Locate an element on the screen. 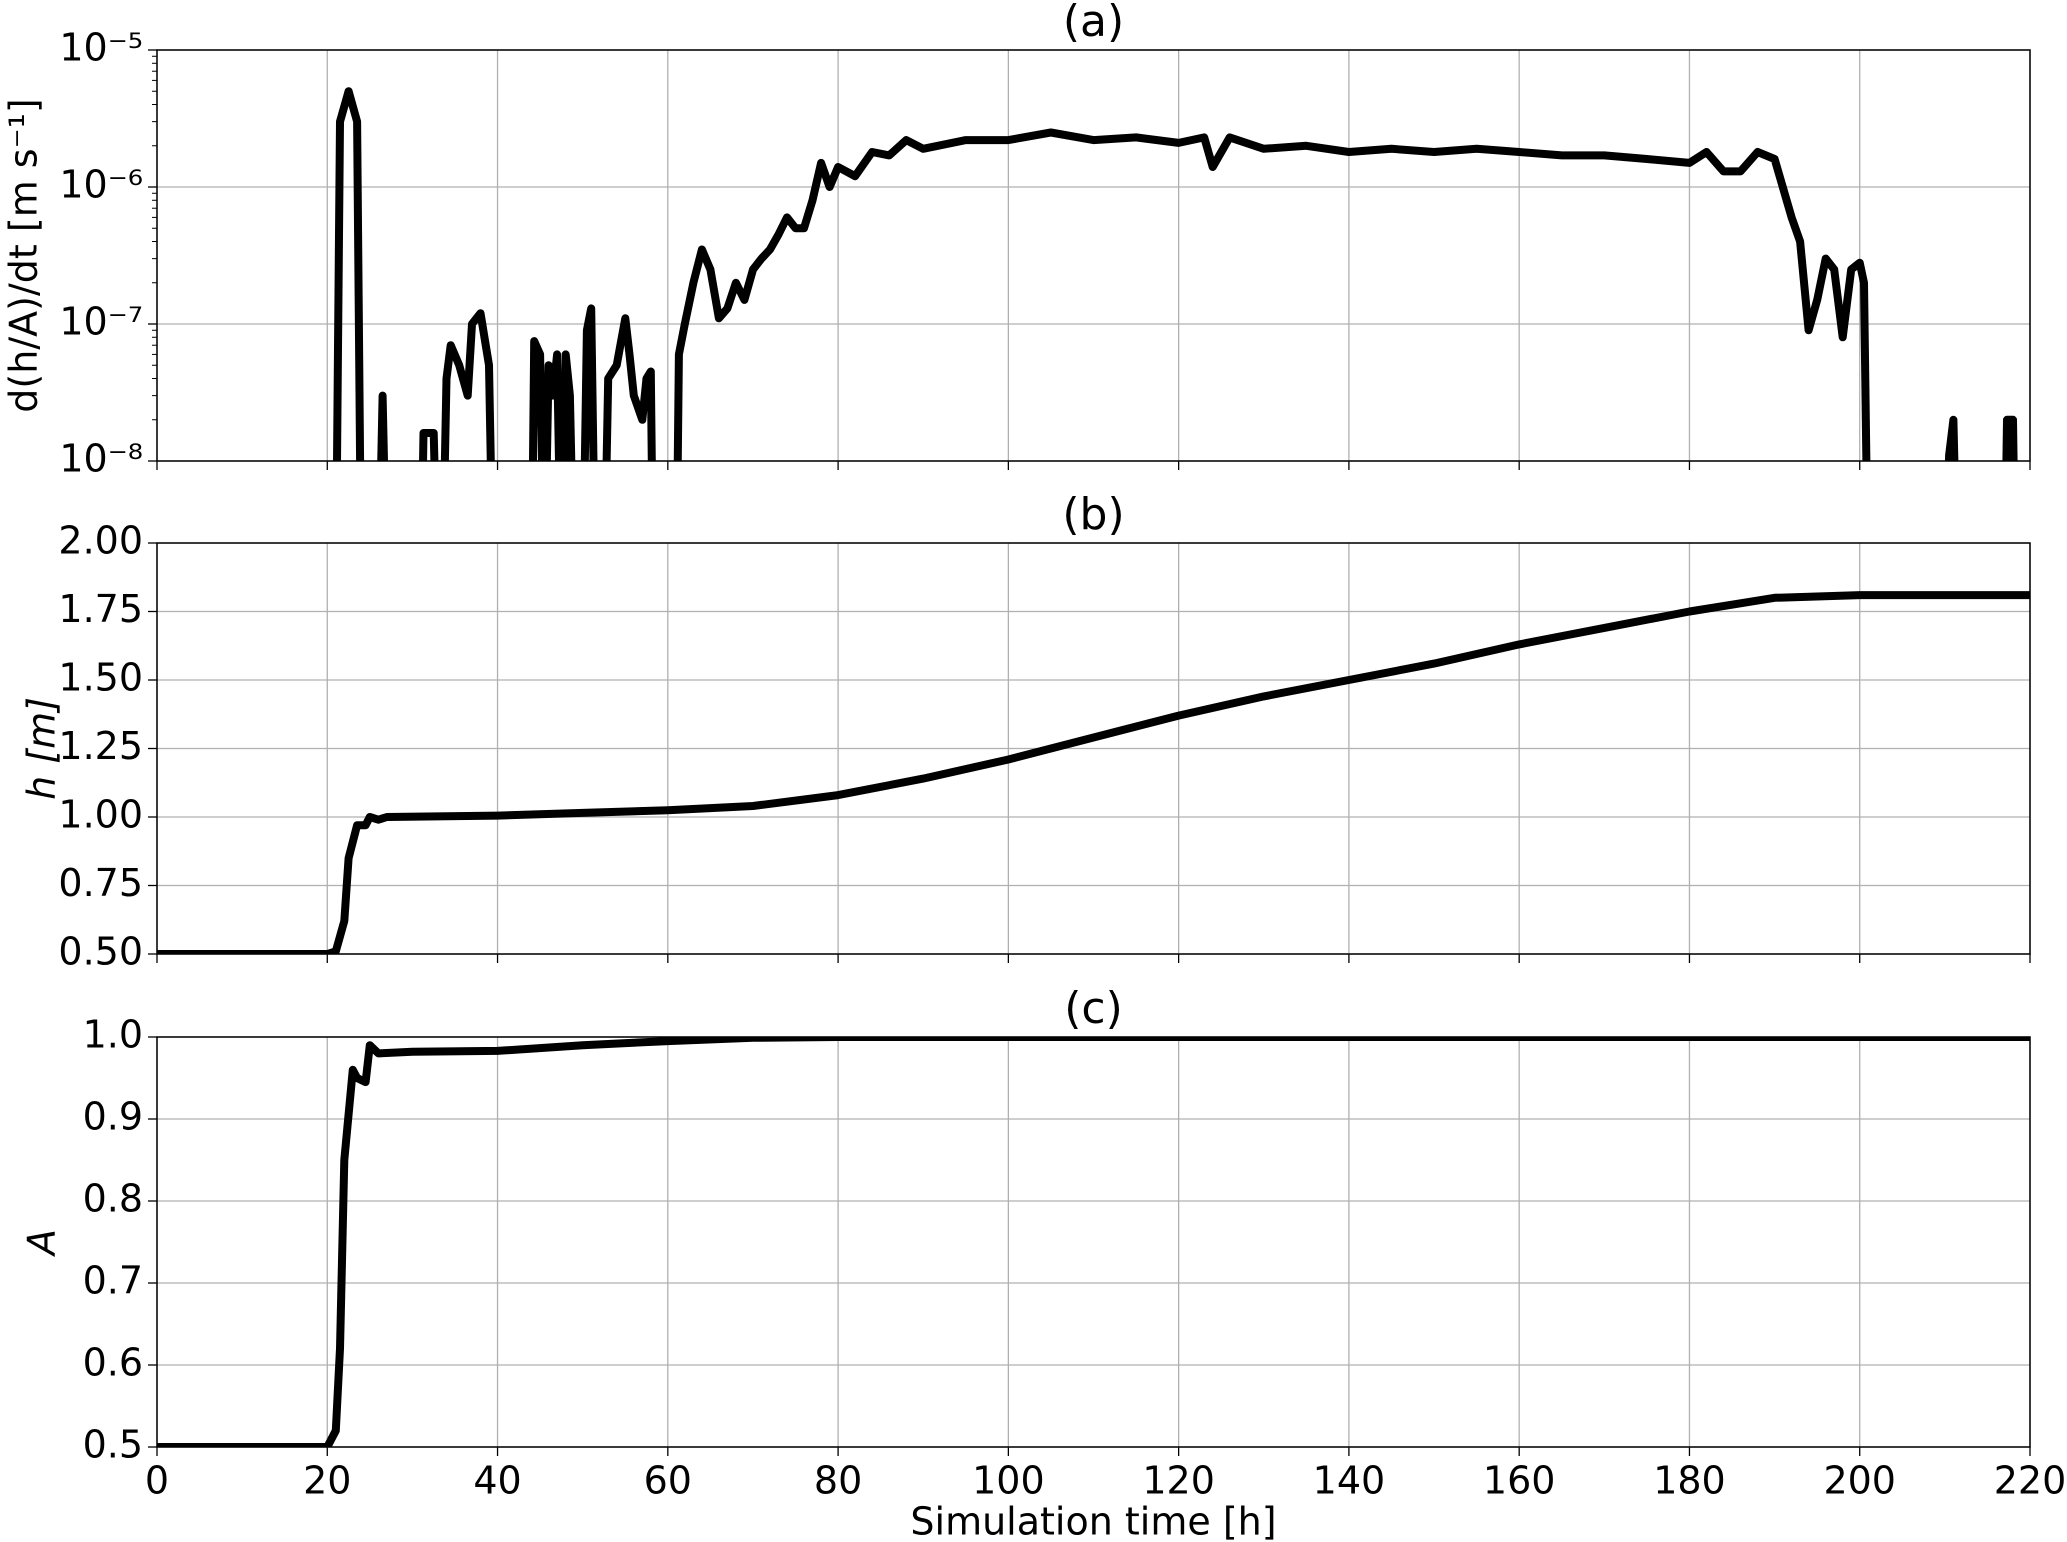  y-tick-label: 1.75 is located at coordinates (100, 609).